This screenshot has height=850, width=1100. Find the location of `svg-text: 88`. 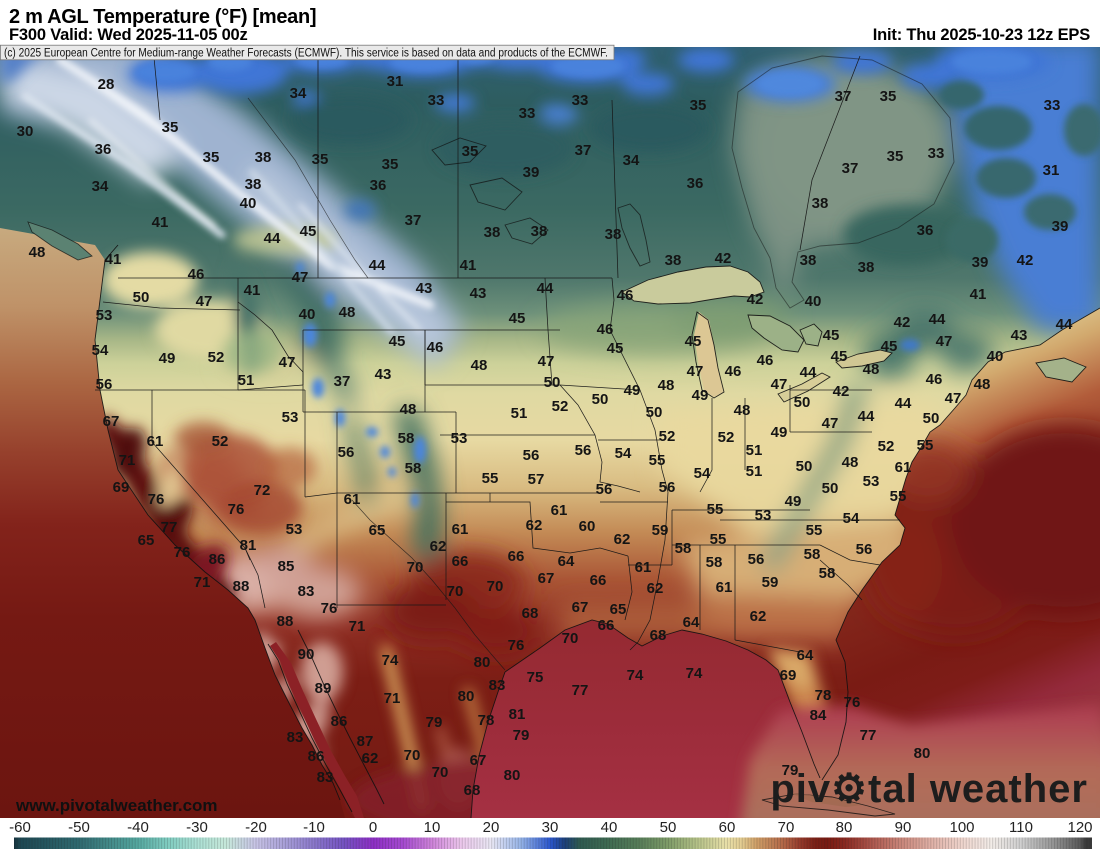

svg-text: 88 is located at coordinates (241, 586).